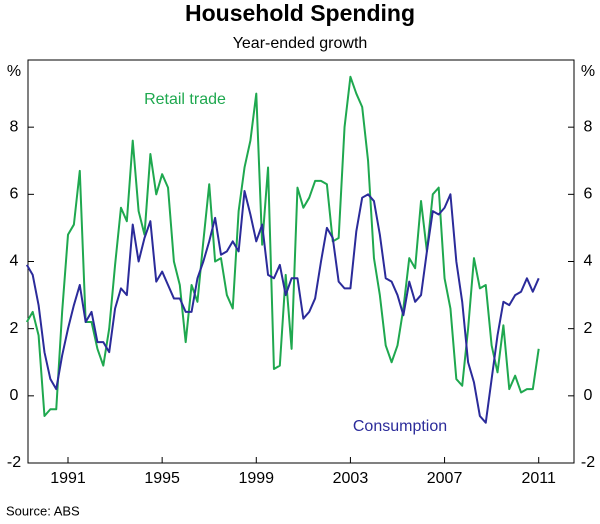 The height and width of the screenshot is (524, 600). I want to click on chart-subtitle: Year-ended growth, so click(300, 43).